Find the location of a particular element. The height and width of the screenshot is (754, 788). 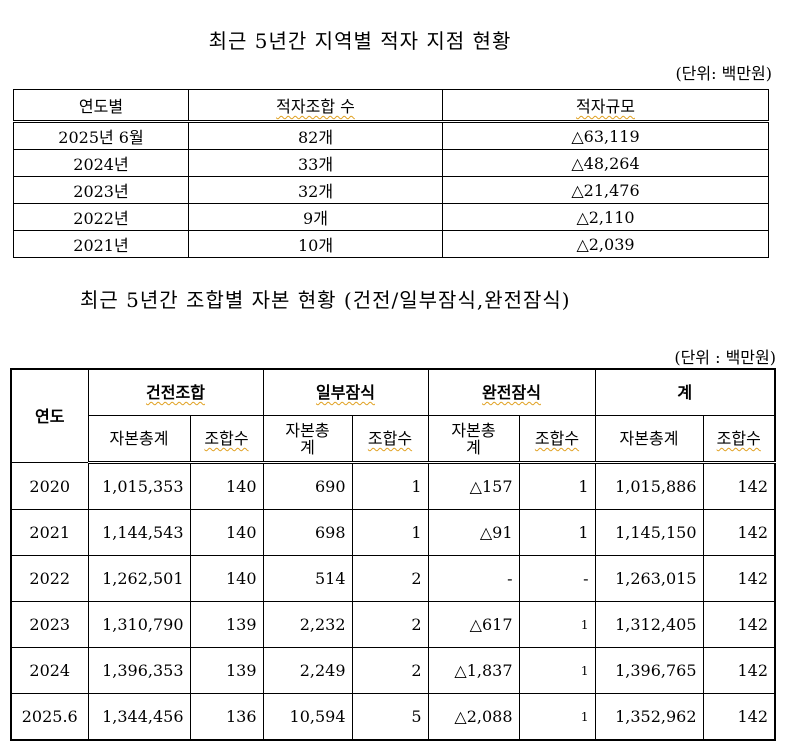

size-cell: △2,110 is located at coordinates (605, 217).